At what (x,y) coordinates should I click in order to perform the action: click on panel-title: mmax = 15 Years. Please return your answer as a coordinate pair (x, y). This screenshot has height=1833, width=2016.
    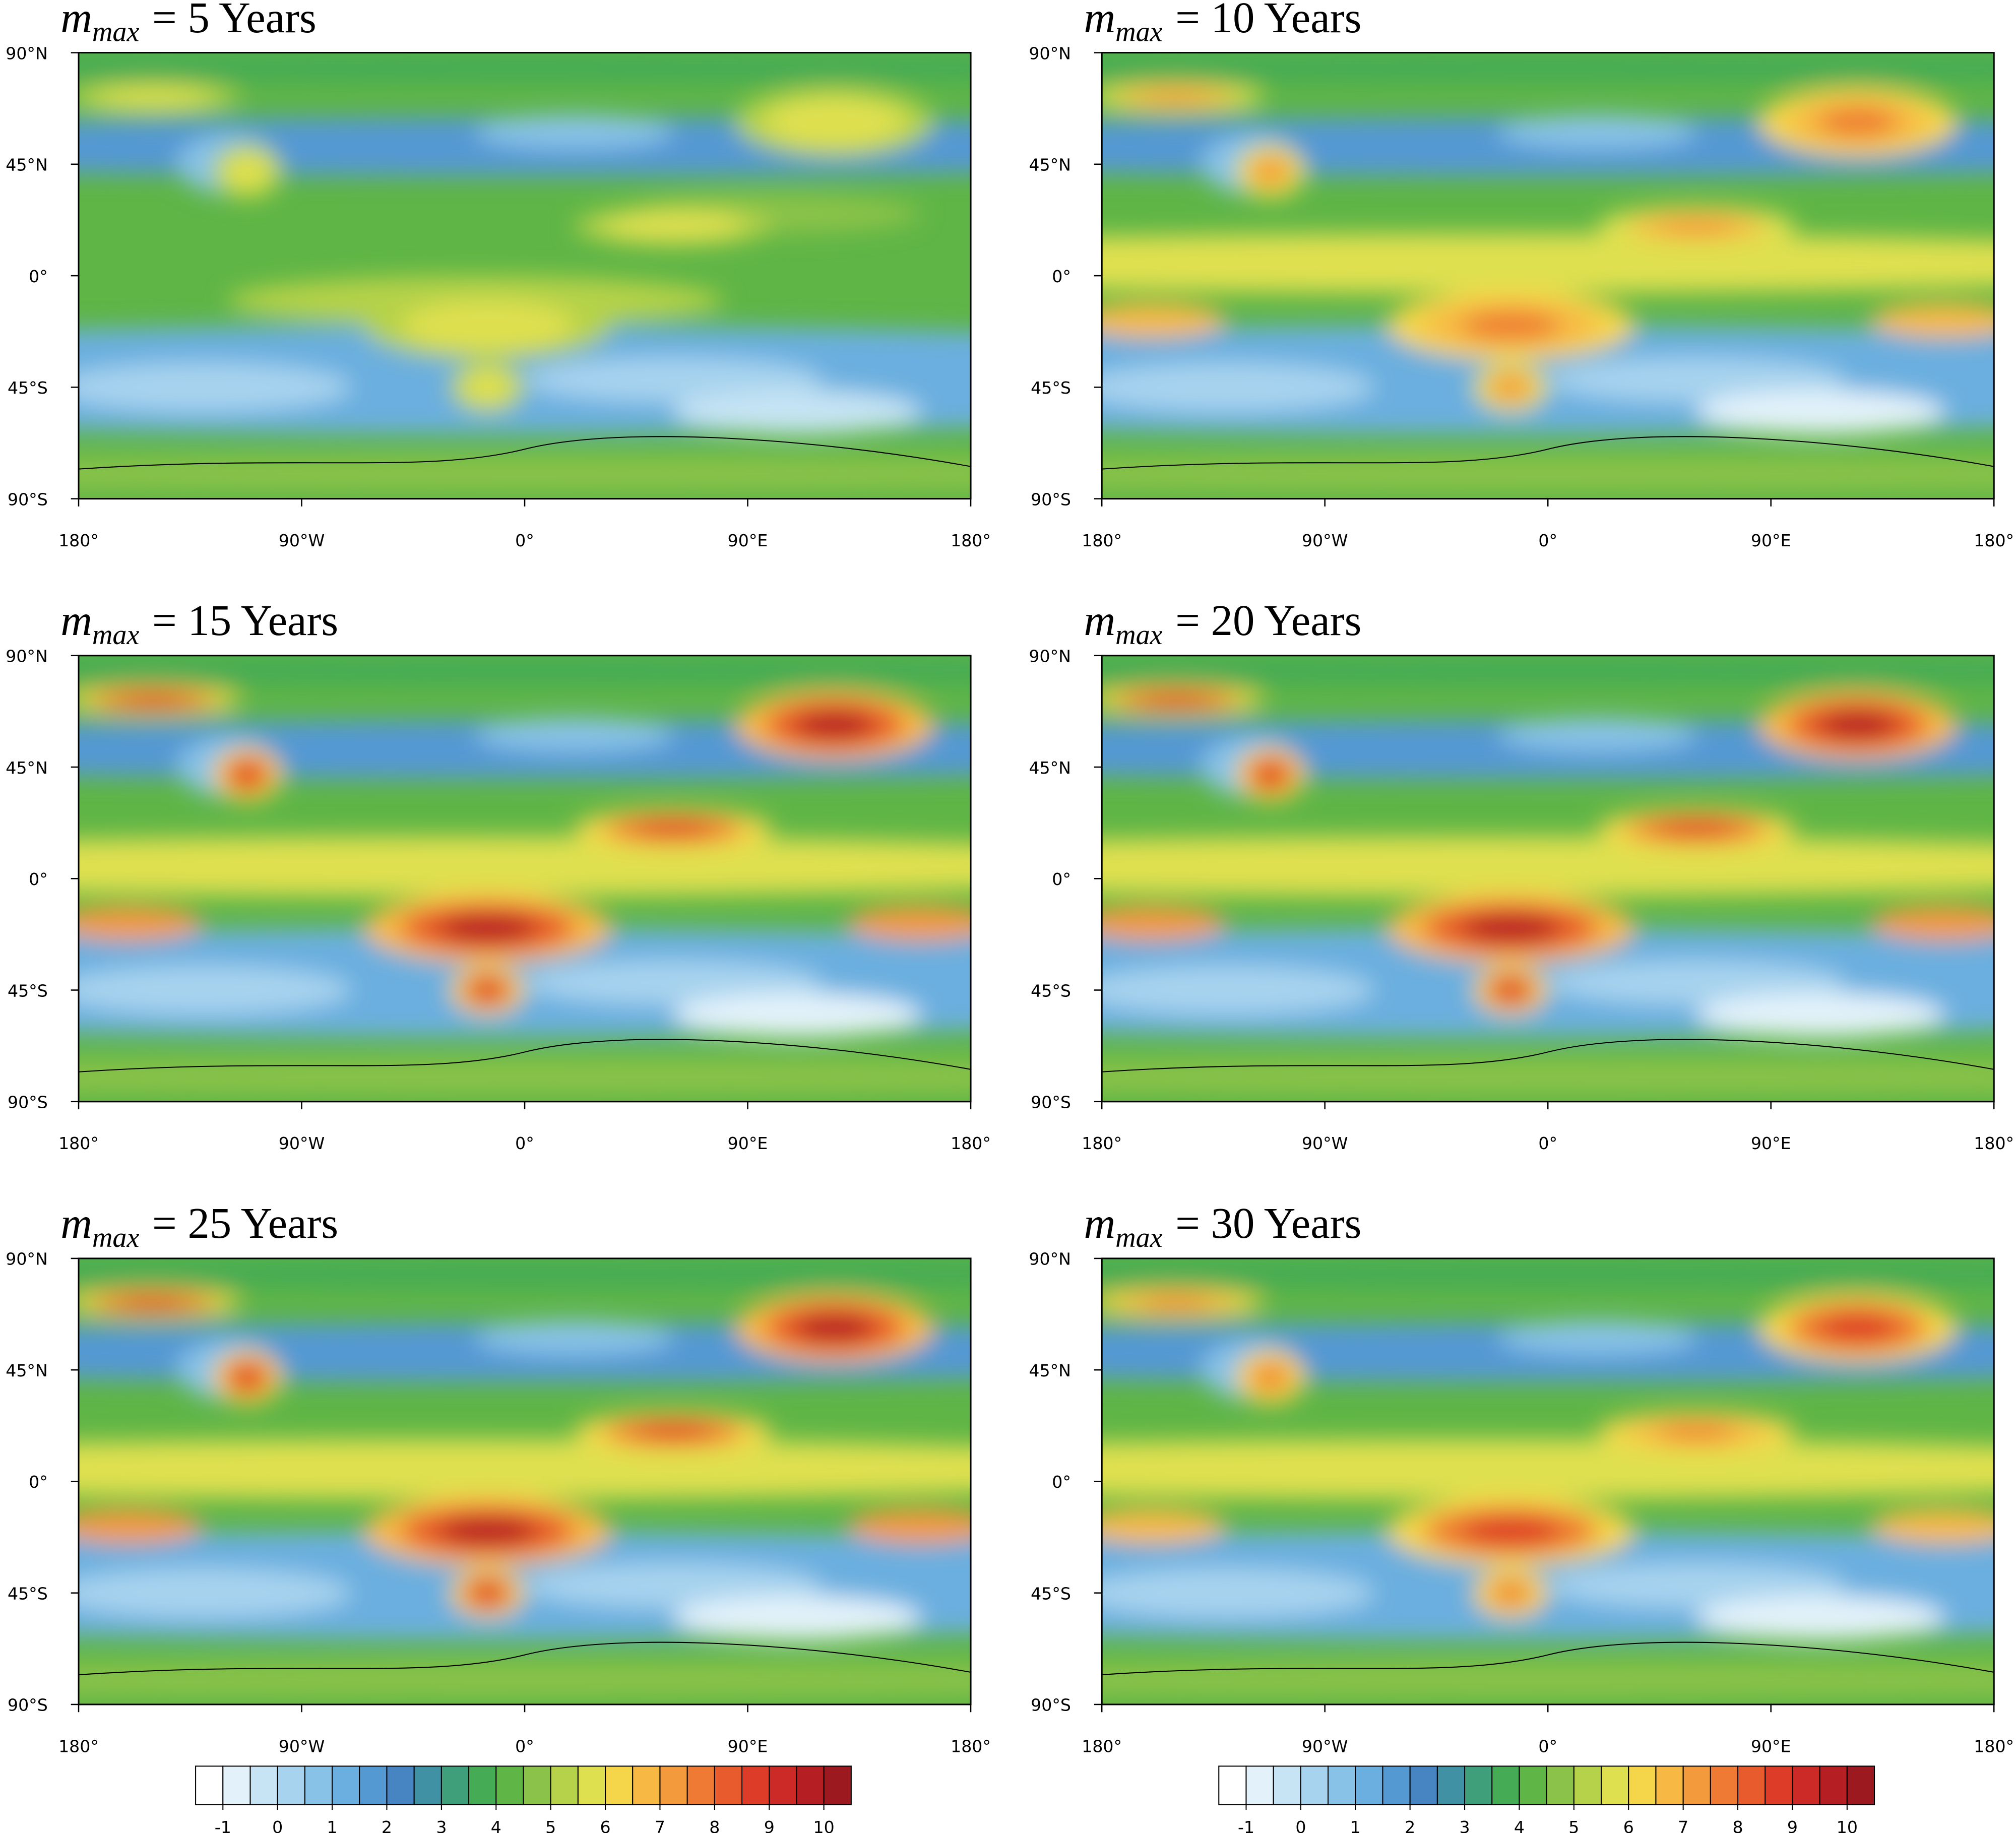
    Looking at the image, I should click on (199, 623).